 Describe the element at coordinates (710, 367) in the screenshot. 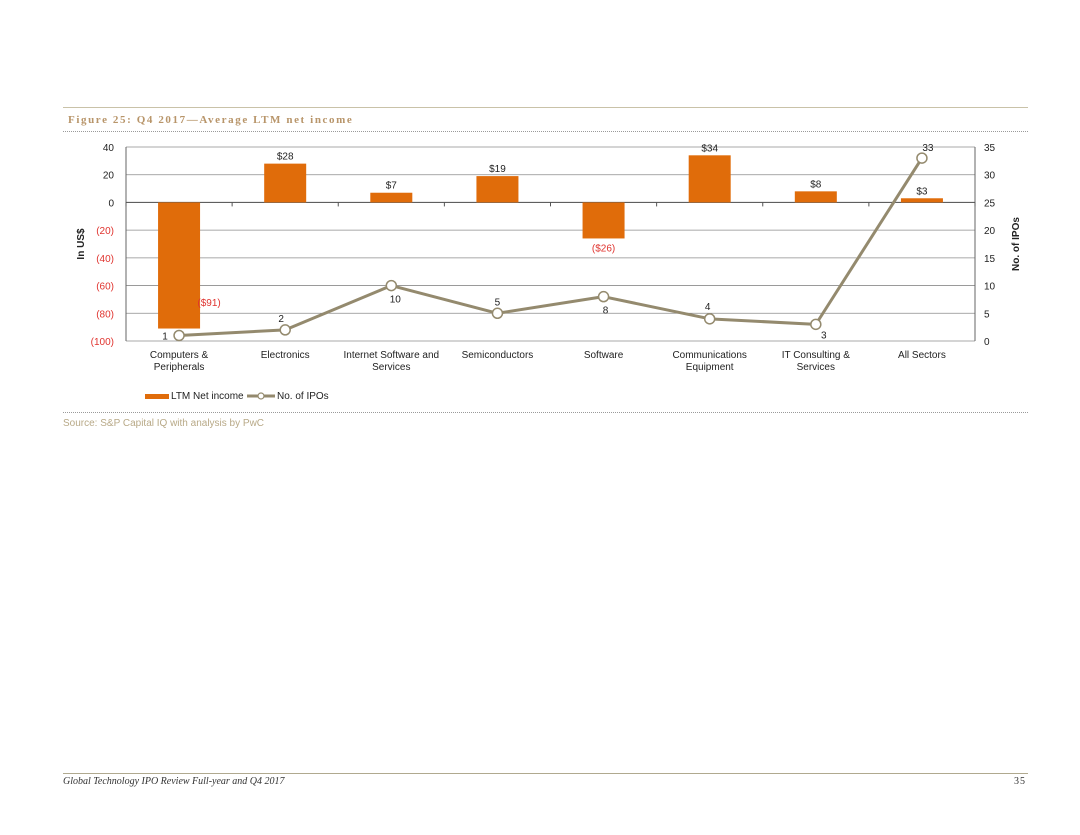

I see `category-label: Equipment` at that location.